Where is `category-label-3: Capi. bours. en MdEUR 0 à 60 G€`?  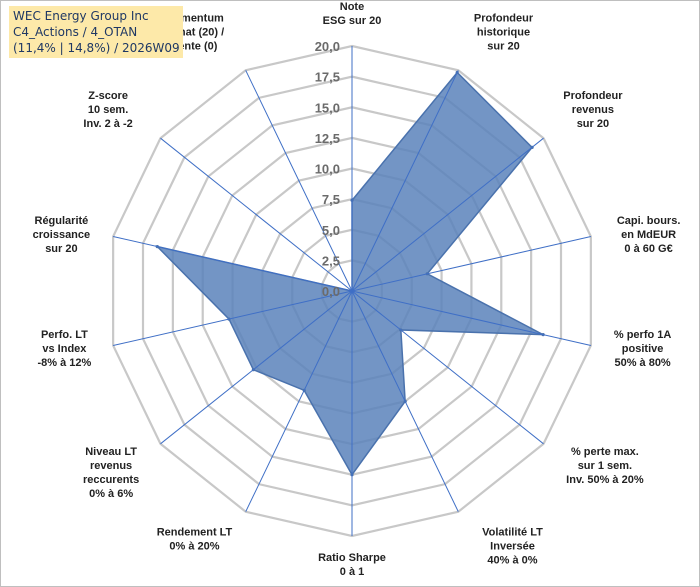
category-label-3: Capi. bours. en MdEUR 0 à 60 G€ is located at coordinates (649, 235).